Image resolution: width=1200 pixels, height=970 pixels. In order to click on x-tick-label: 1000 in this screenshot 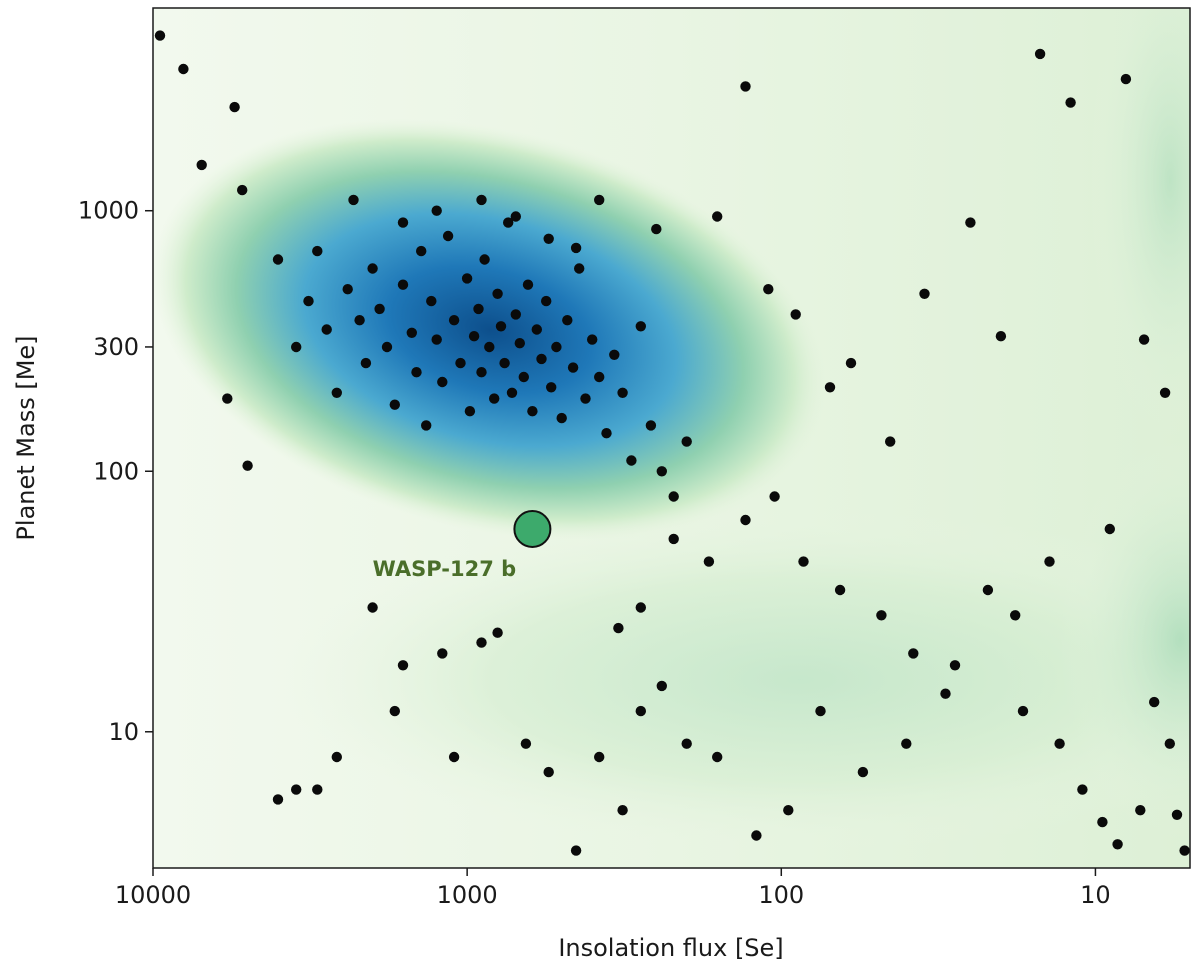, I will do `click(467, 895)`.